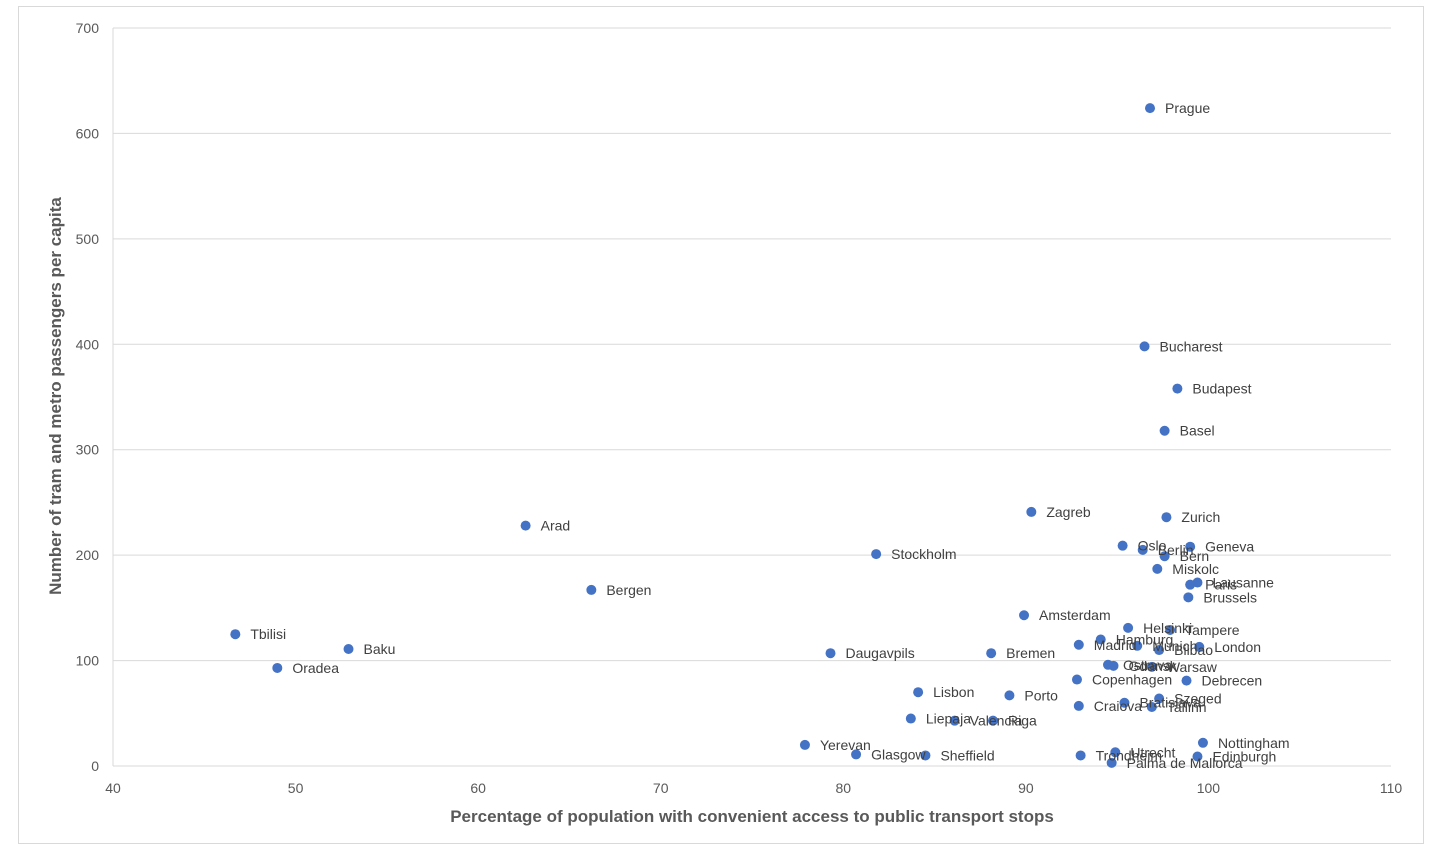  Describe the element at coordinates (967, 755) in the screenshot. I see `data-label: Sheffield` at that location.